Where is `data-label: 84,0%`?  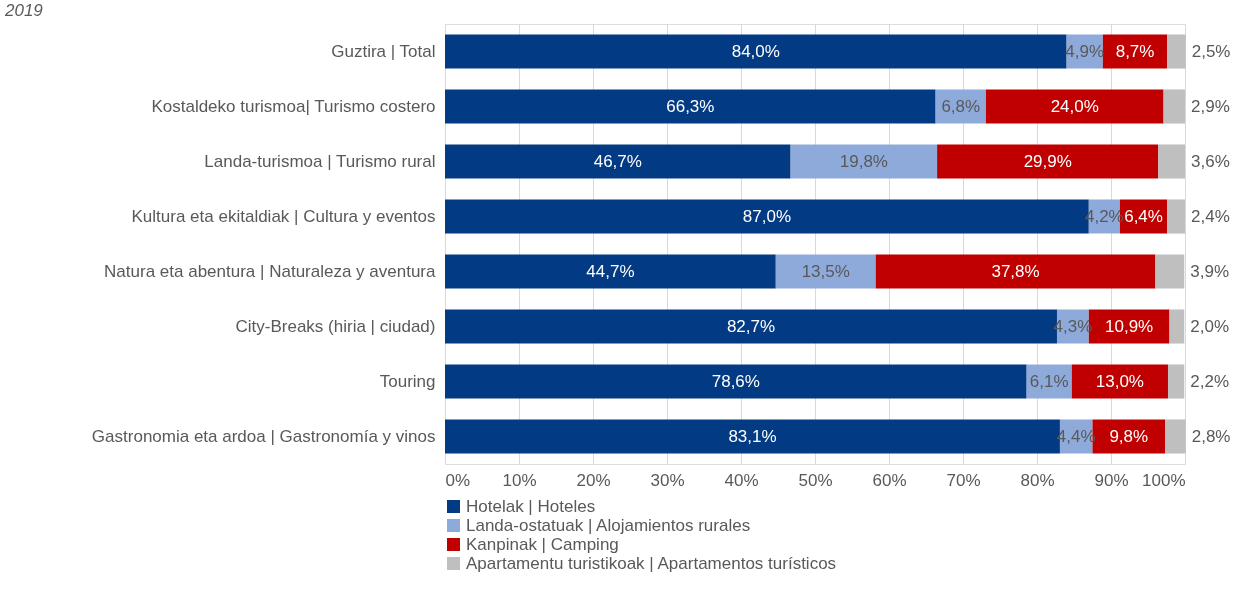 data-label: 84,0% is located at coordinates (755, 51).